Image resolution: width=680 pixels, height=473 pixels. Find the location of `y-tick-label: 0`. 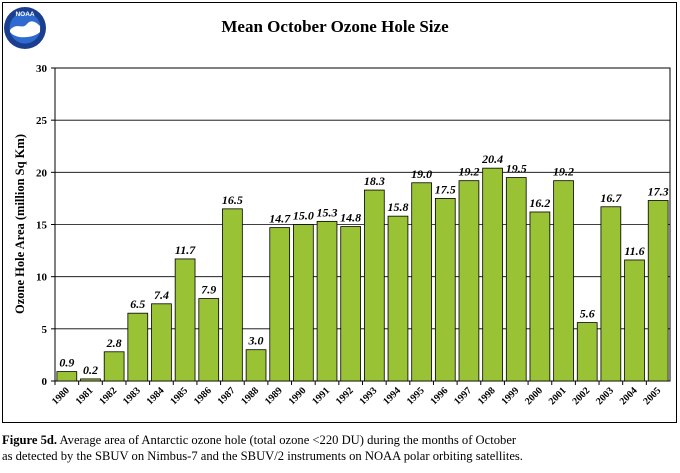

y-tick-label: 0 is located at coordinates (45, 382).